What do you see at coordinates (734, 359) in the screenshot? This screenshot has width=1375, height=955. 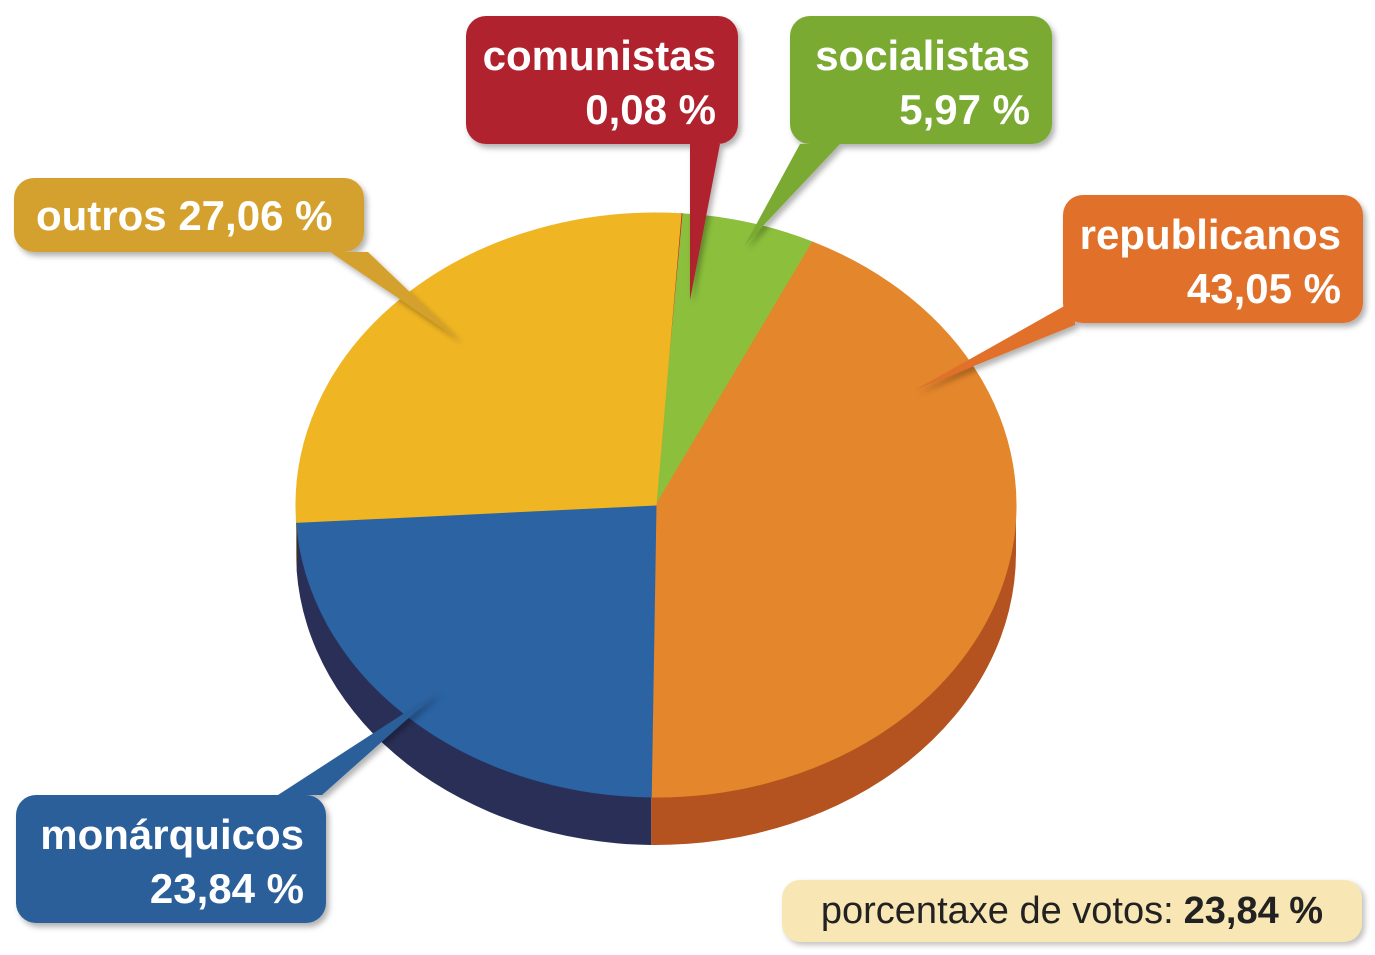 I see `pie-slice-socialistas` at bounding box center [734, 359].